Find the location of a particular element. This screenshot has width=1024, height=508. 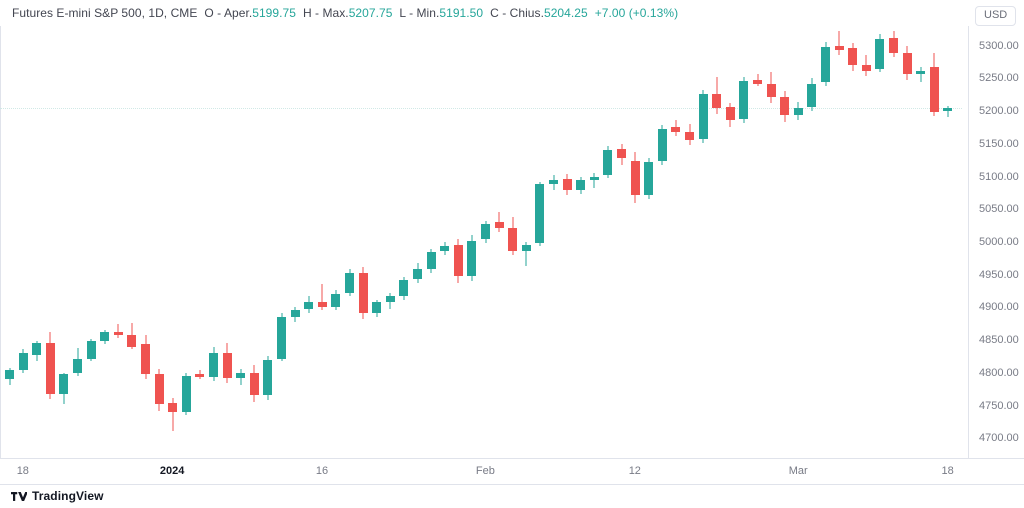

low-label: L - Min. is located at coordinates (419, 13).